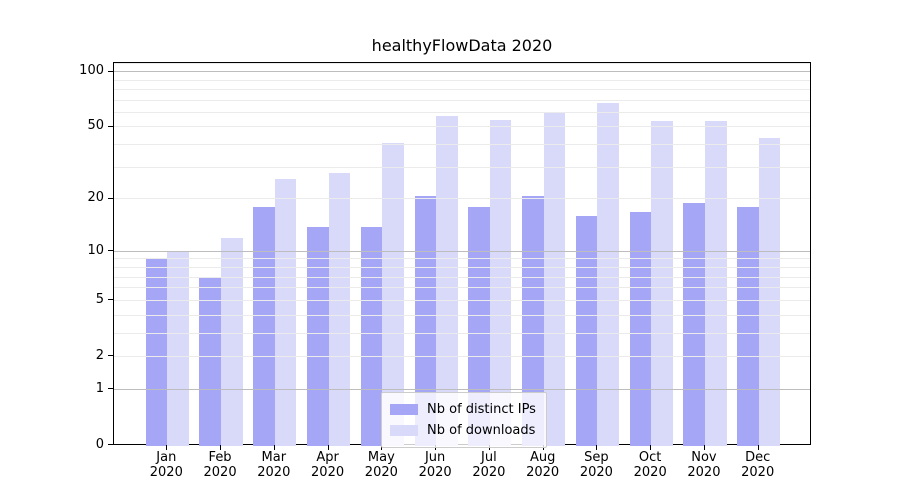  I want to click on x-tick-label-aug: Aug 2020, so click(543, 465).